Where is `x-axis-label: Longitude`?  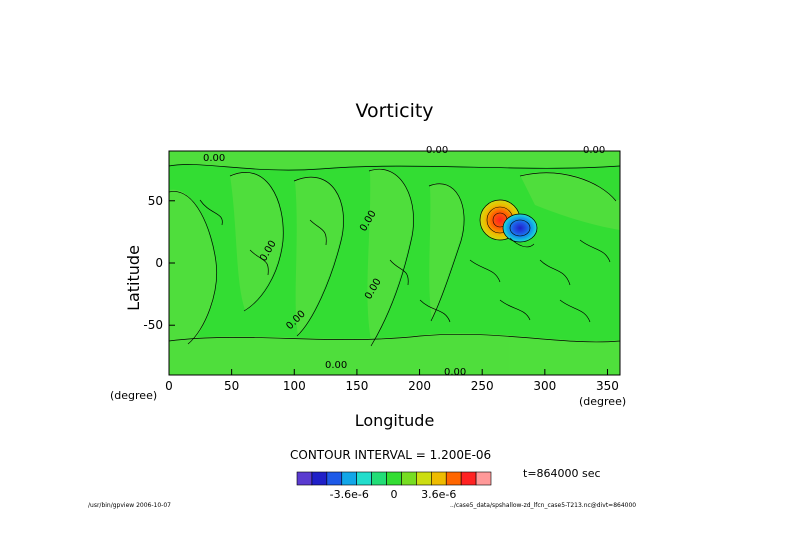 x-axis-label: Longitude is located at coordinates (394, 420).